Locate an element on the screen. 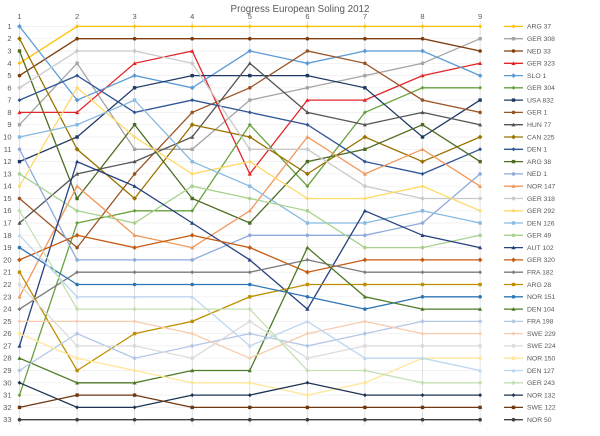 This screenshot has width=600, height=436. svg-text: GER 49 is located at coordinates (539, 236).